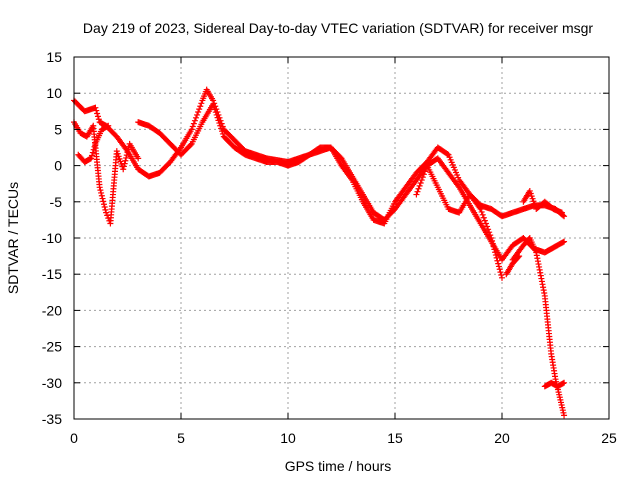 The width and height of the screenshot is (640, 480). Describe the element at coordinates (58, 166) in the screenshot. I see `y-tick-label: 0` at that location.